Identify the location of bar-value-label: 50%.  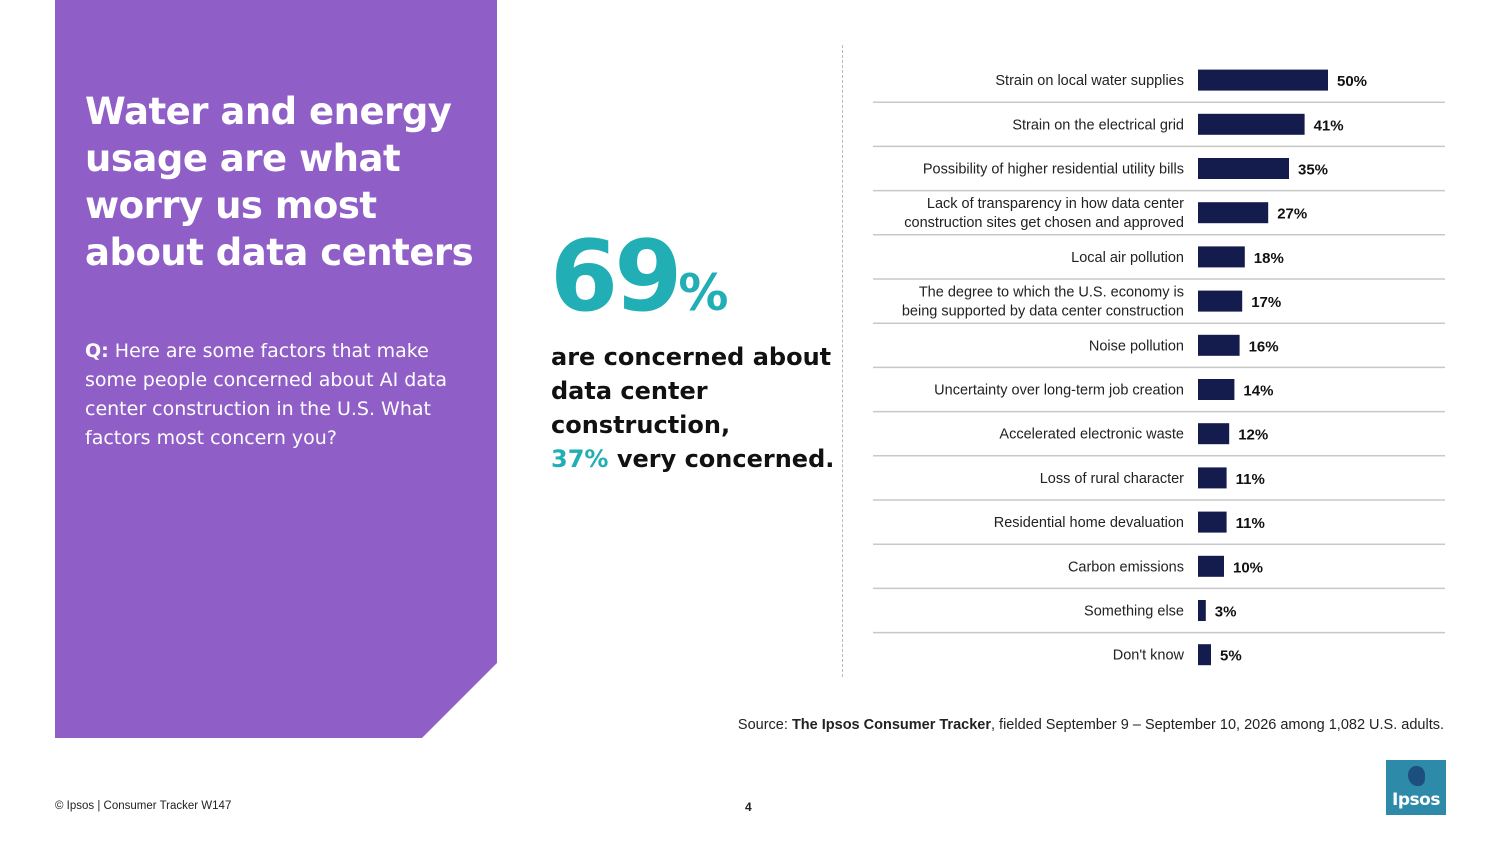
(1352, 81).